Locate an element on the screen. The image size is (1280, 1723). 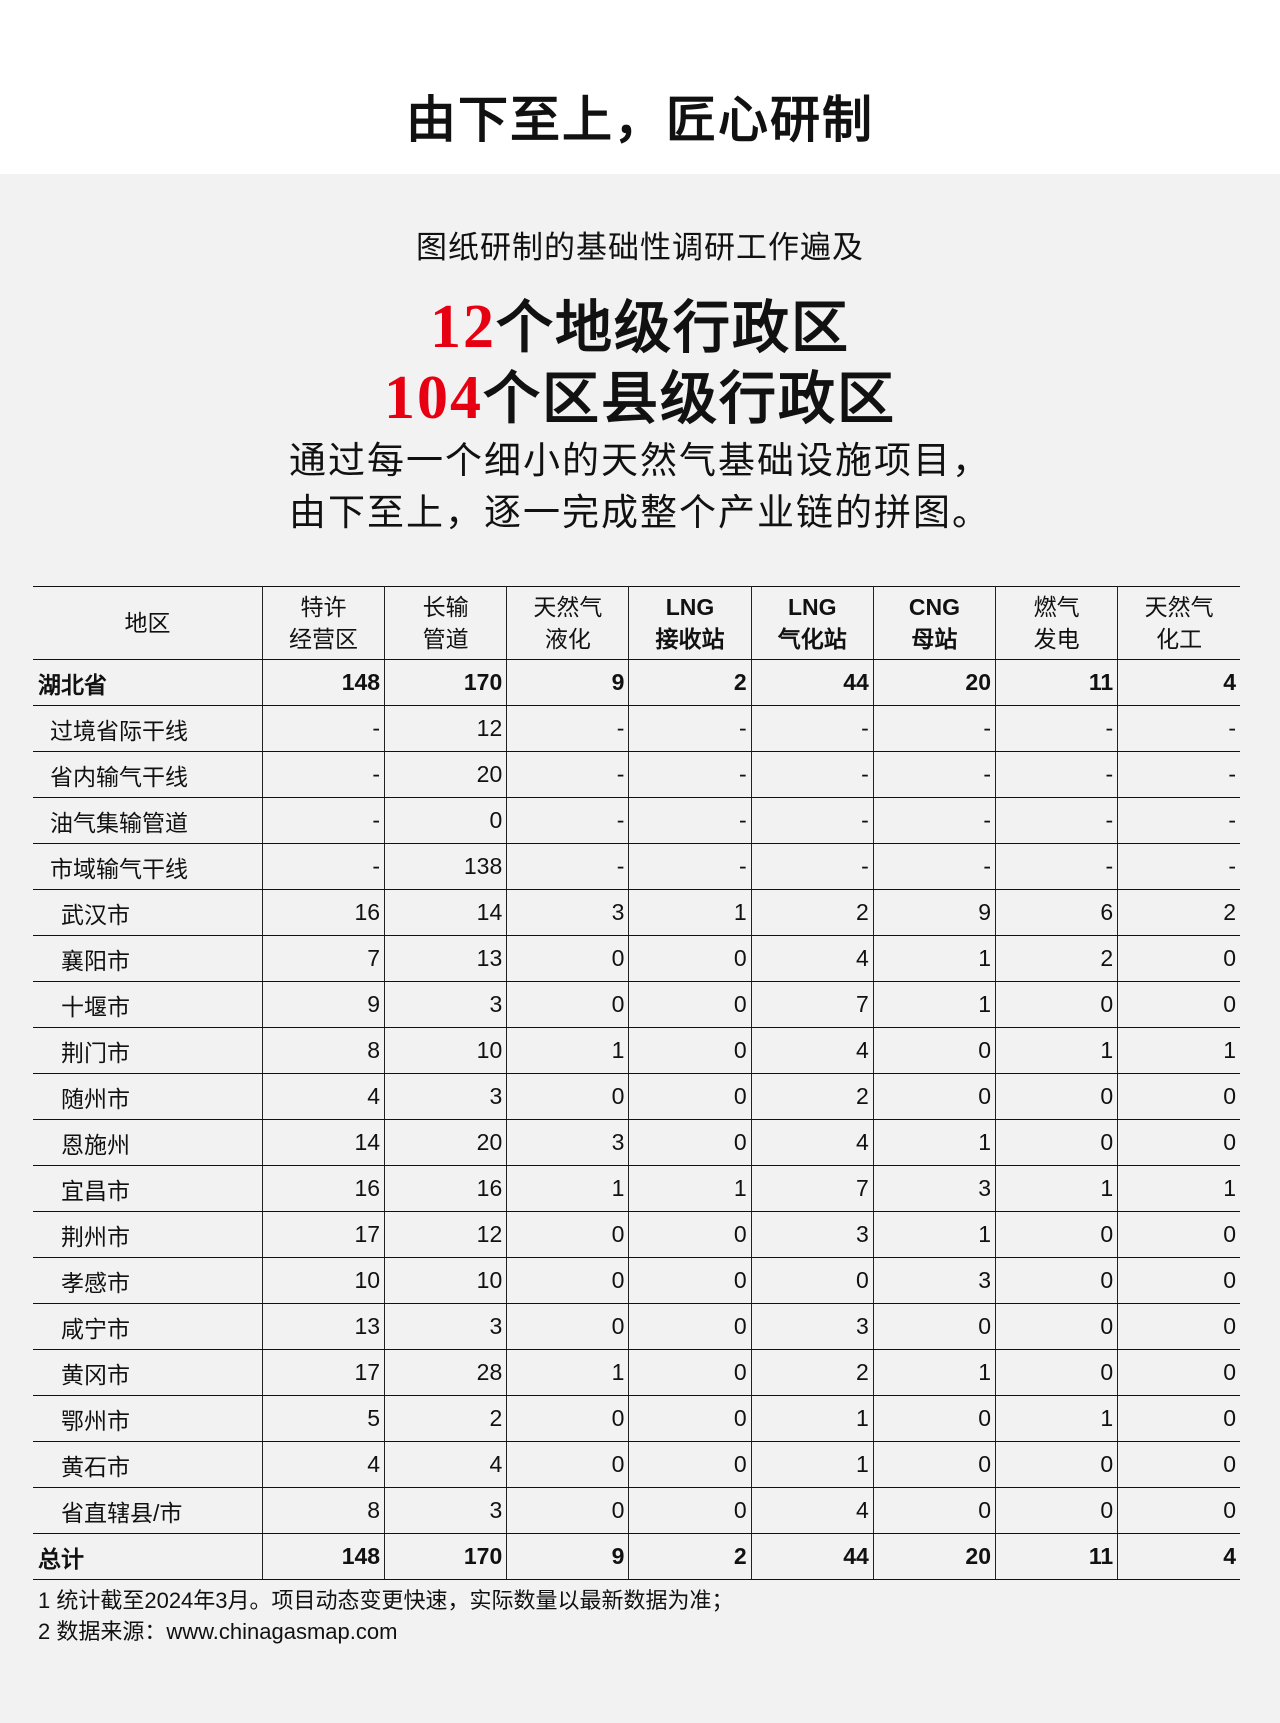
value-cell: 44 is located at coordinates (812, 1556).